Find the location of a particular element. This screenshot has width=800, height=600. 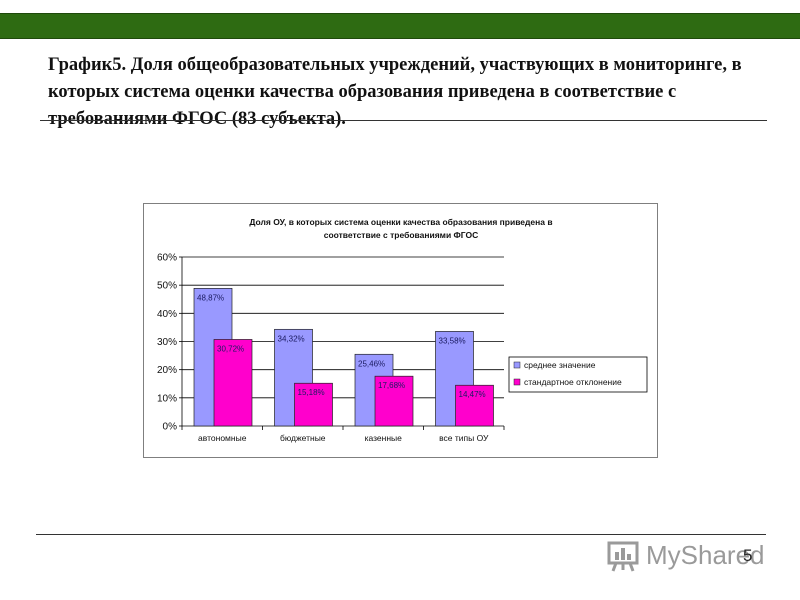

bar-data-label: 30,72% is located at coordinates (230, 348).